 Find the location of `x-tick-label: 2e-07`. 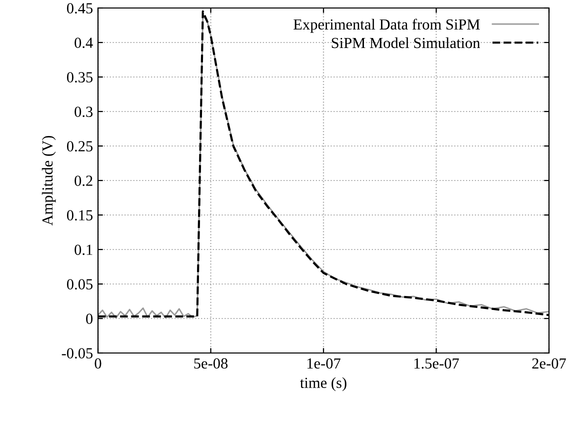

x-tick-label: 2e-07 is located at coordinates (549, 363).